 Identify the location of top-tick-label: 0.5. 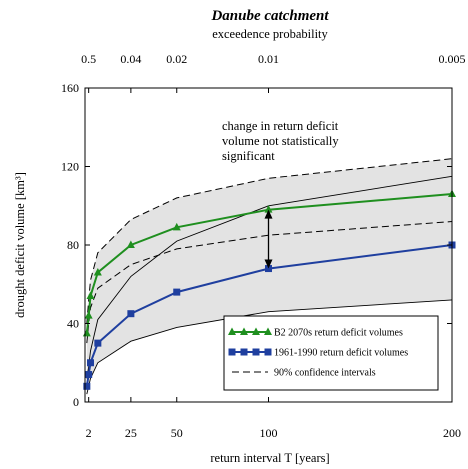
(88, 59).